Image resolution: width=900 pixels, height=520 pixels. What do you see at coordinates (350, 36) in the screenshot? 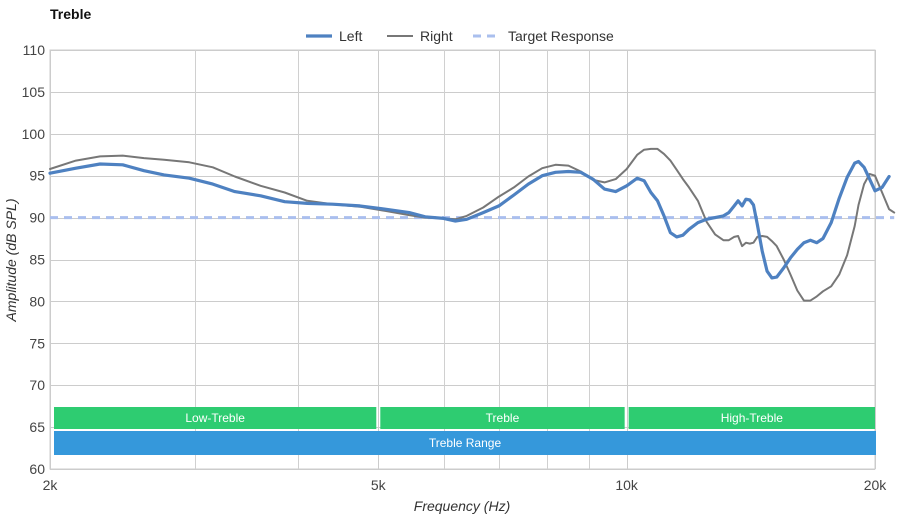
I see `legend-label-left: Left` at bounding box center [350, 36].